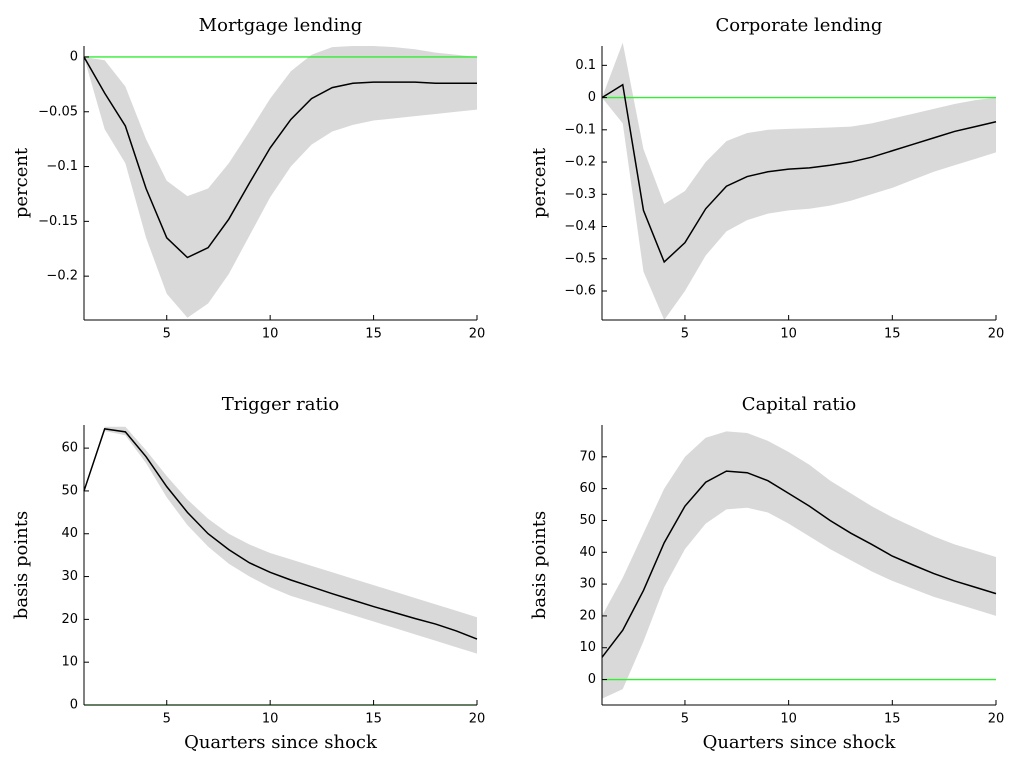 This screenshot has width=1010, height=760. I want to click on y-tick-label: −0.15, so click(58, 221).